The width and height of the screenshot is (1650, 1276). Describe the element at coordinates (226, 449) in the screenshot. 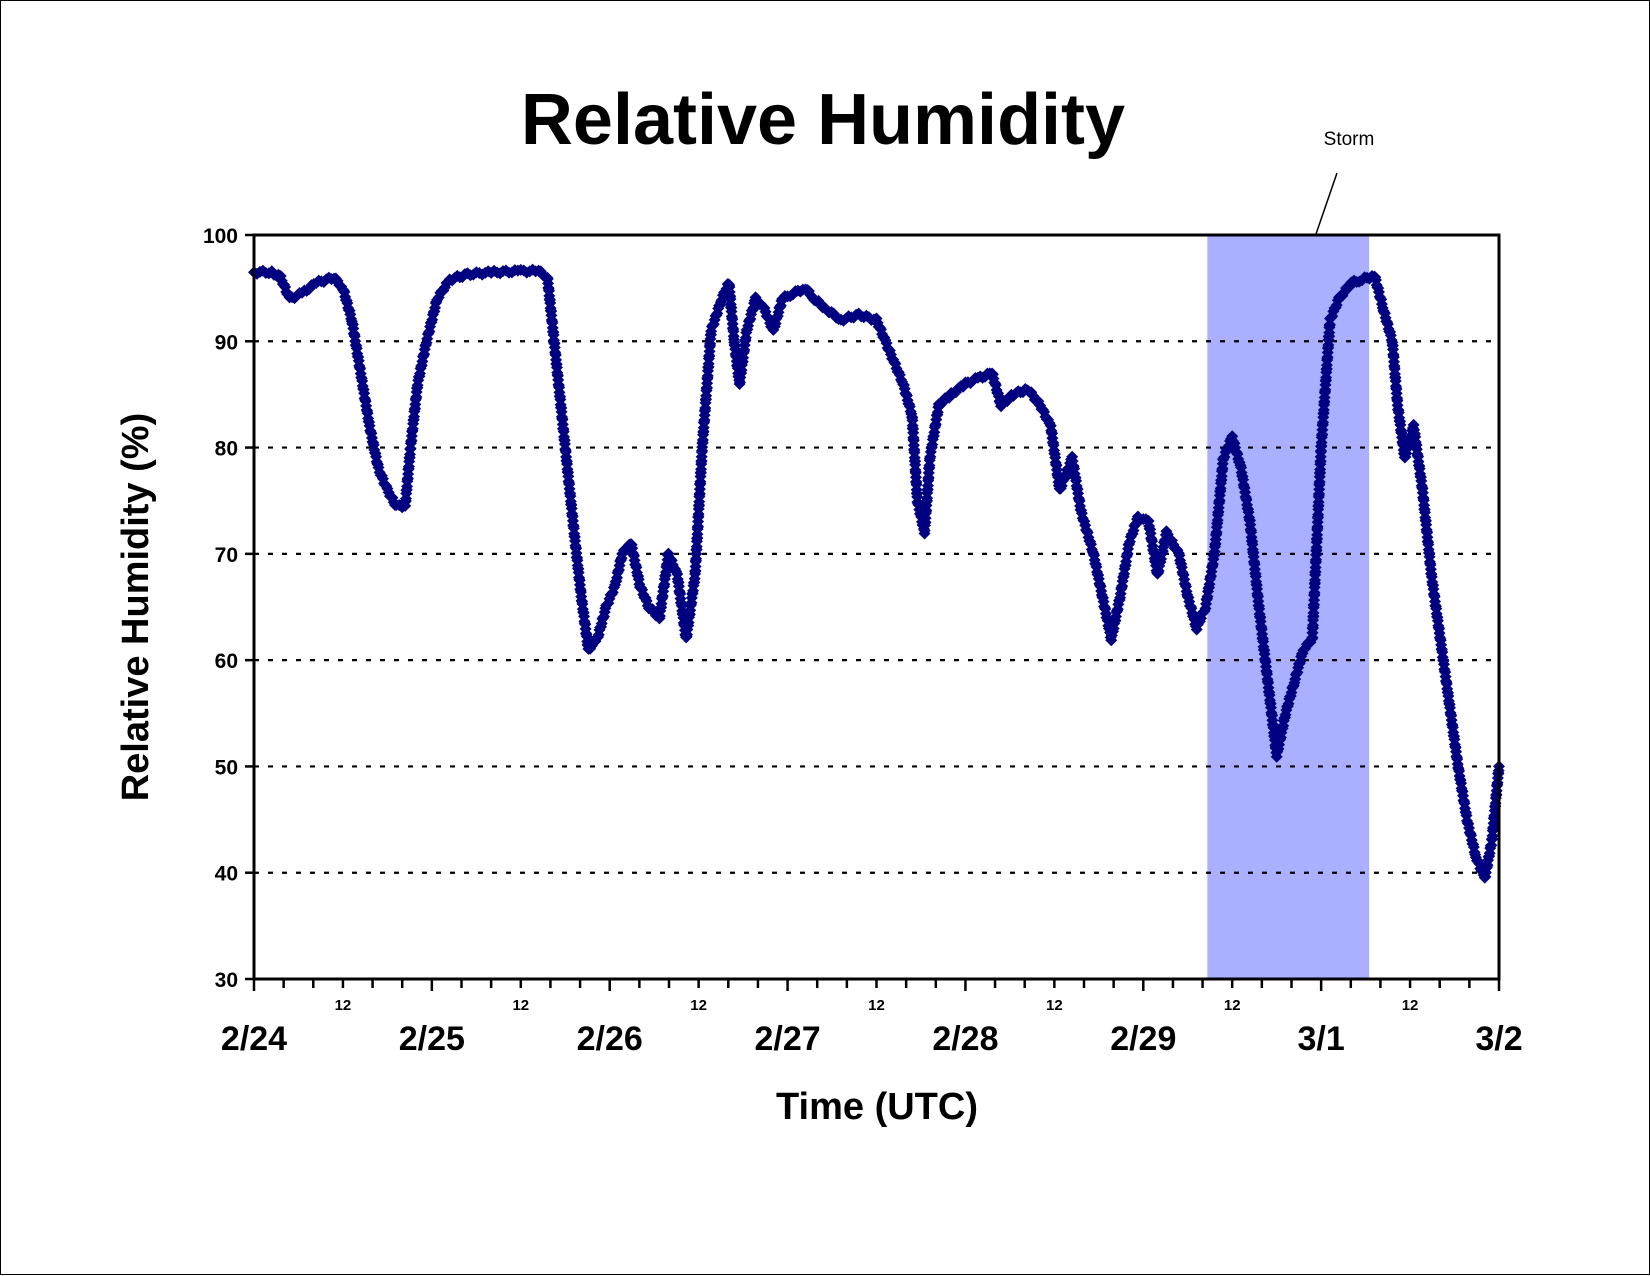

I see `y-tick-label-80: 80` at that location.